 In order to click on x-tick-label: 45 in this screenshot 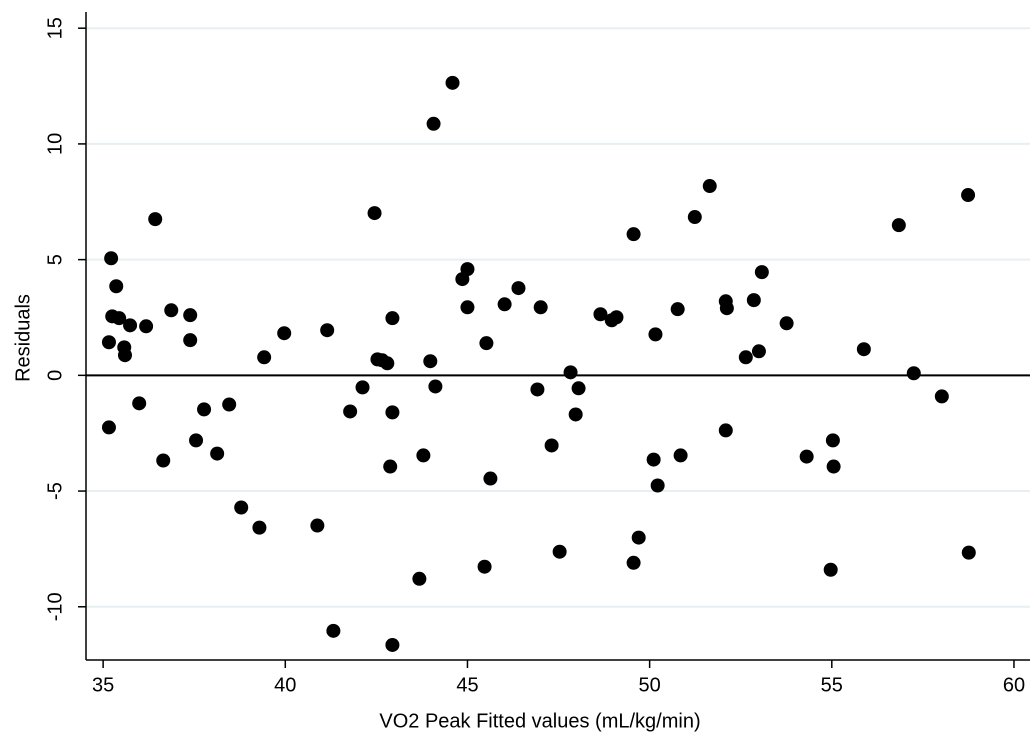, I will do `click(467, 685)`.